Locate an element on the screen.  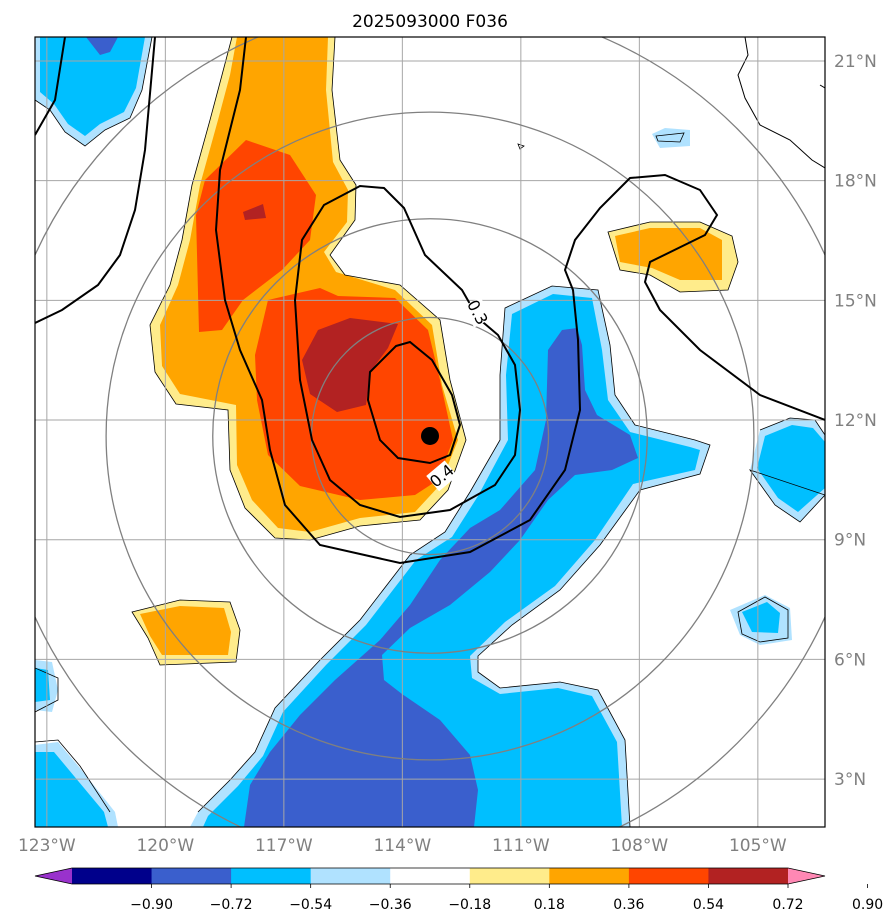
latitude-tick-label: 3°N is located at coordinates (850, 780).